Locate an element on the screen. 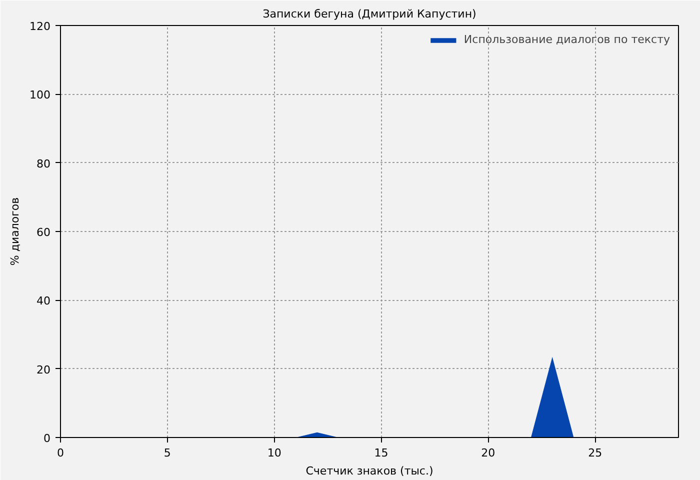  x-tick-label: 20 is located at coordinates (488, 453).